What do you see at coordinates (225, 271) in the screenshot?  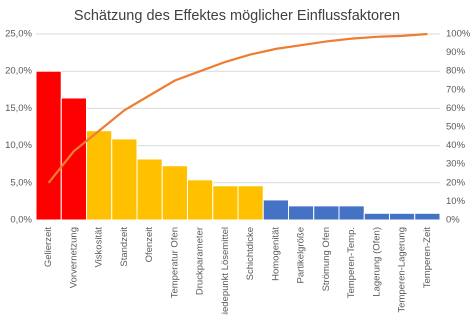 I see `x-tick-label: Siedepunkt Lösemittel` at bounding box center [225, 271].